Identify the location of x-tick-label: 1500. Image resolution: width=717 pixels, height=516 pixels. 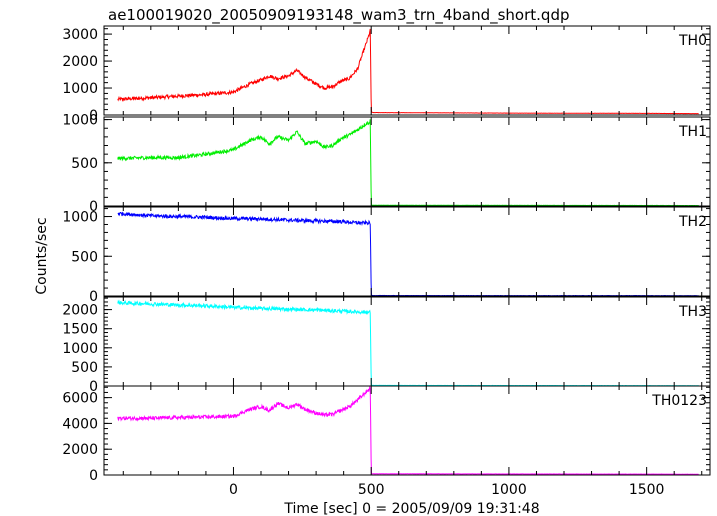
(647, 490).